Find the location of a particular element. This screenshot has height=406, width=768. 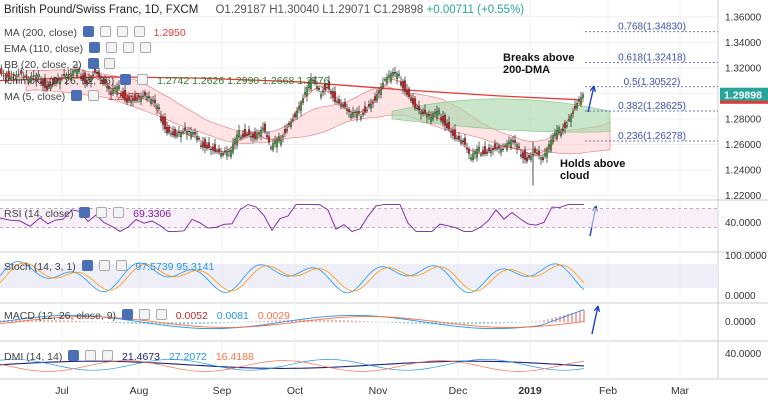

dmi-legend: DMI (14, 14) 21.4673 27.2072 16.4188 is located at coordinates (129, 356).